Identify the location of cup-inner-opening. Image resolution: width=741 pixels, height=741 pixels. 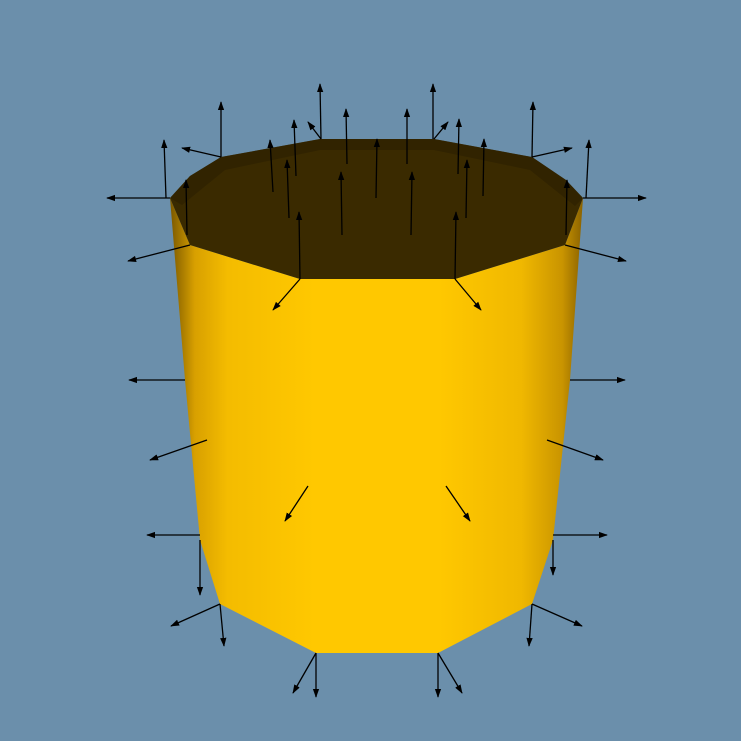
(376, 209).